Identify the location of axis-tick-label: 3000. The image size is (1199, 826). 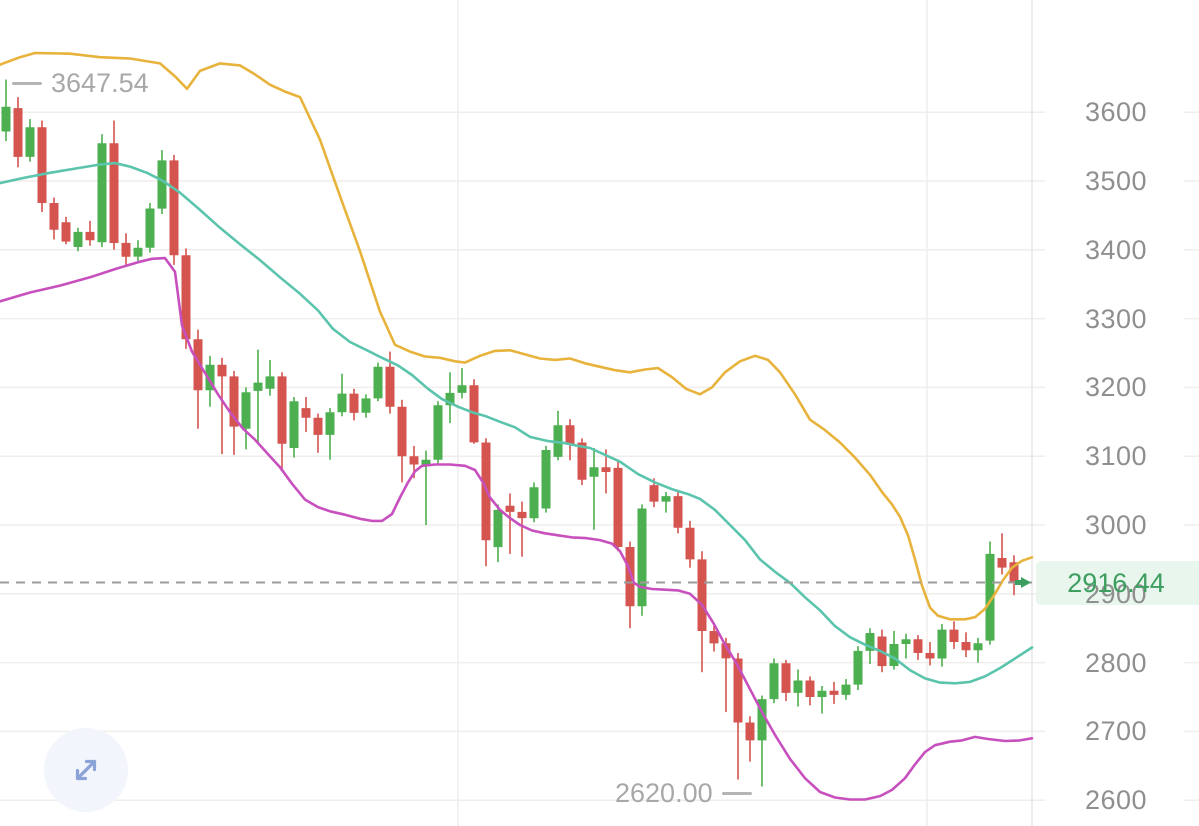
(1116, 525).